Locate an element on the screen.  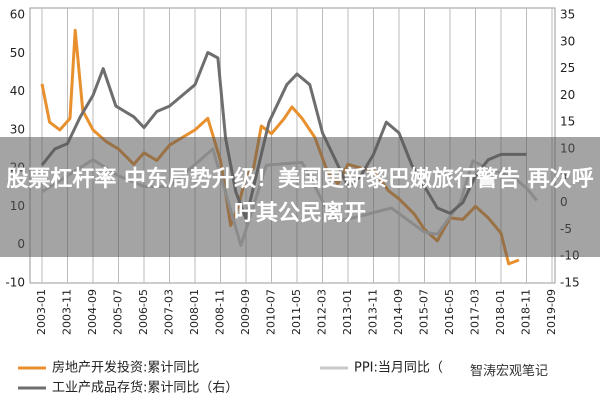
y2-tick-label: -15 is located at coordinates (570, 283).